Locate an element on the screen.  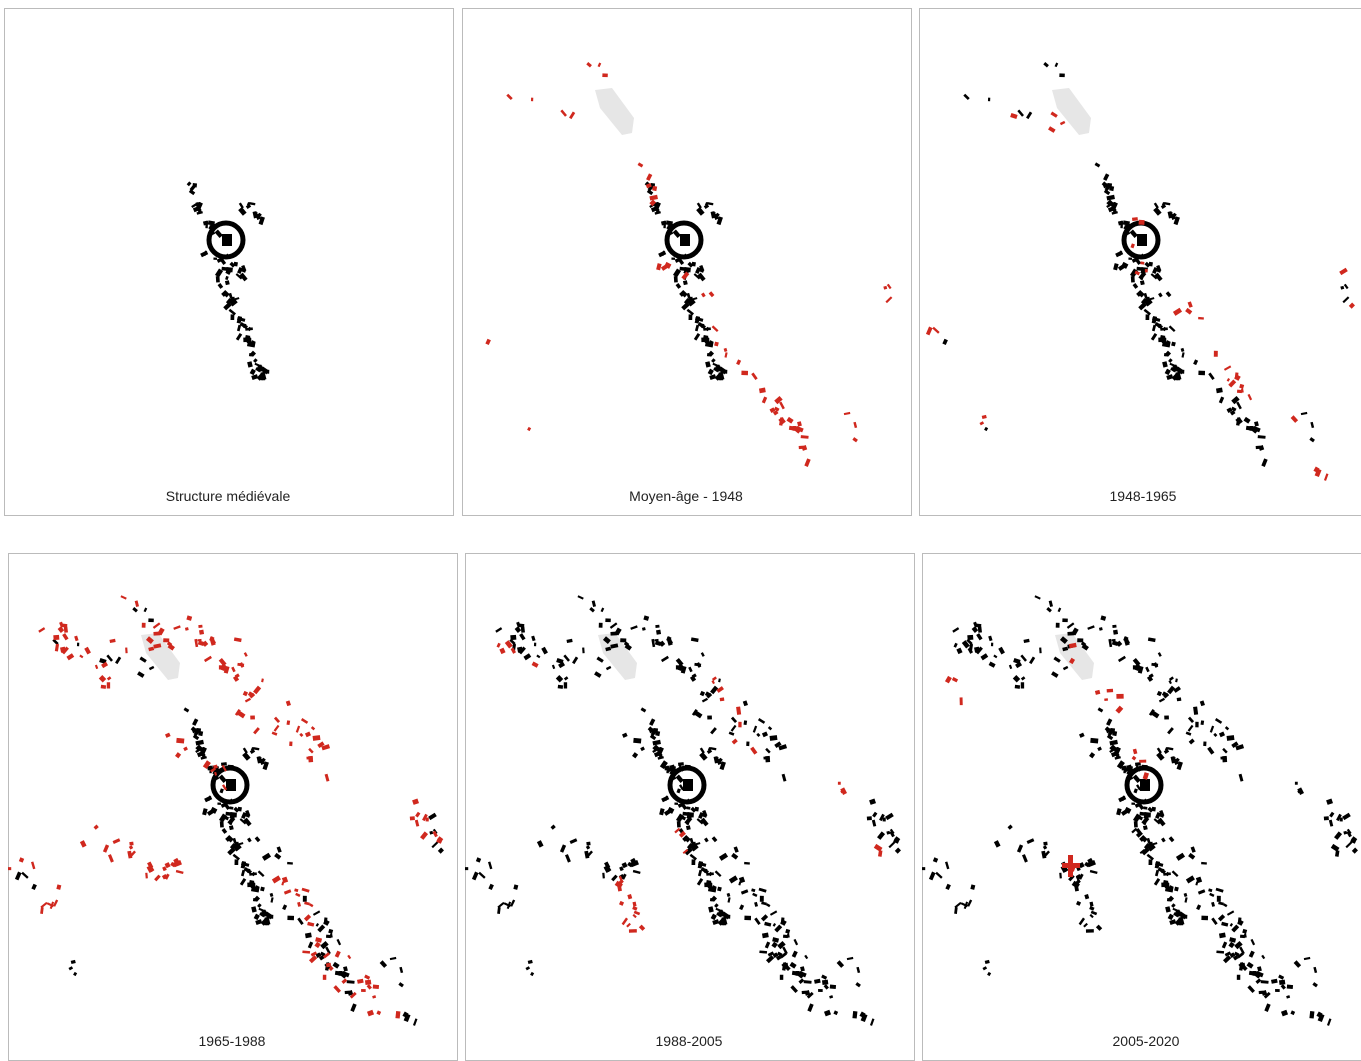
church is located at coordinates (231, 785).